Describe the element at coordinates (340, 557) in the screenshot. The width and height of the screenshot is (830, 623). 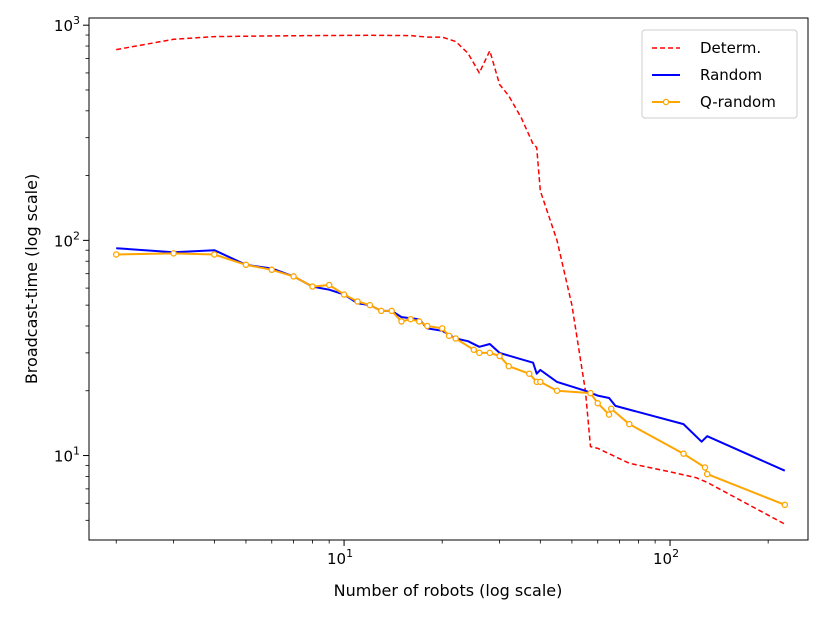
I see `x-tick-label: 10¹` at that location.